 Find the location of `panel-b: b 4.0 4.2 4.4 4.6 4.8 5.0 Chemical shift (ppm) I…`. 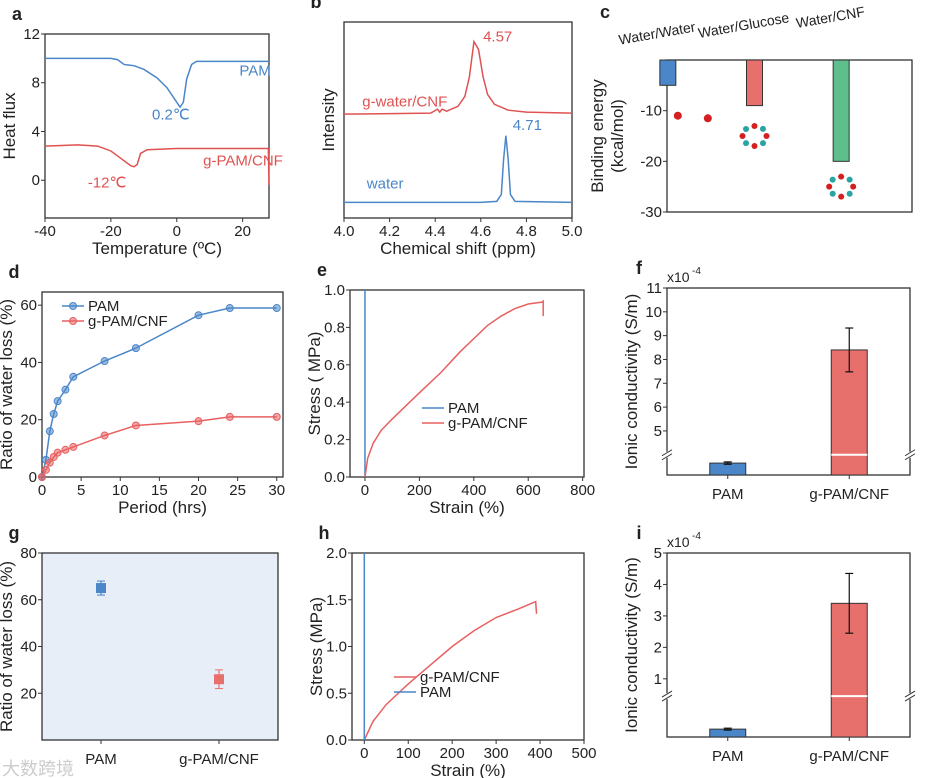

panel-b: b 4.0 4.2 4.4 4.6 4.8 5.0 Chemical shift (ppm) I… is located at coordinates (447, 129).